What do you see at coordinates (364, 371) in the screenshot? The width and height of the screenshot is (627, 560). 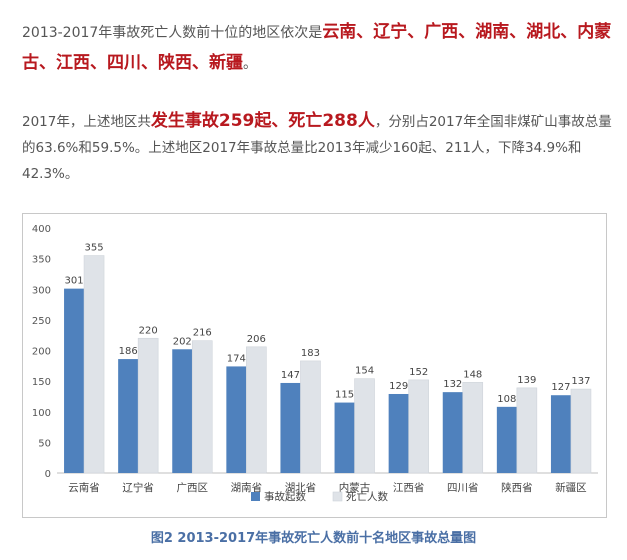 I see `data-label: 154` at bounding box center [364, 371].